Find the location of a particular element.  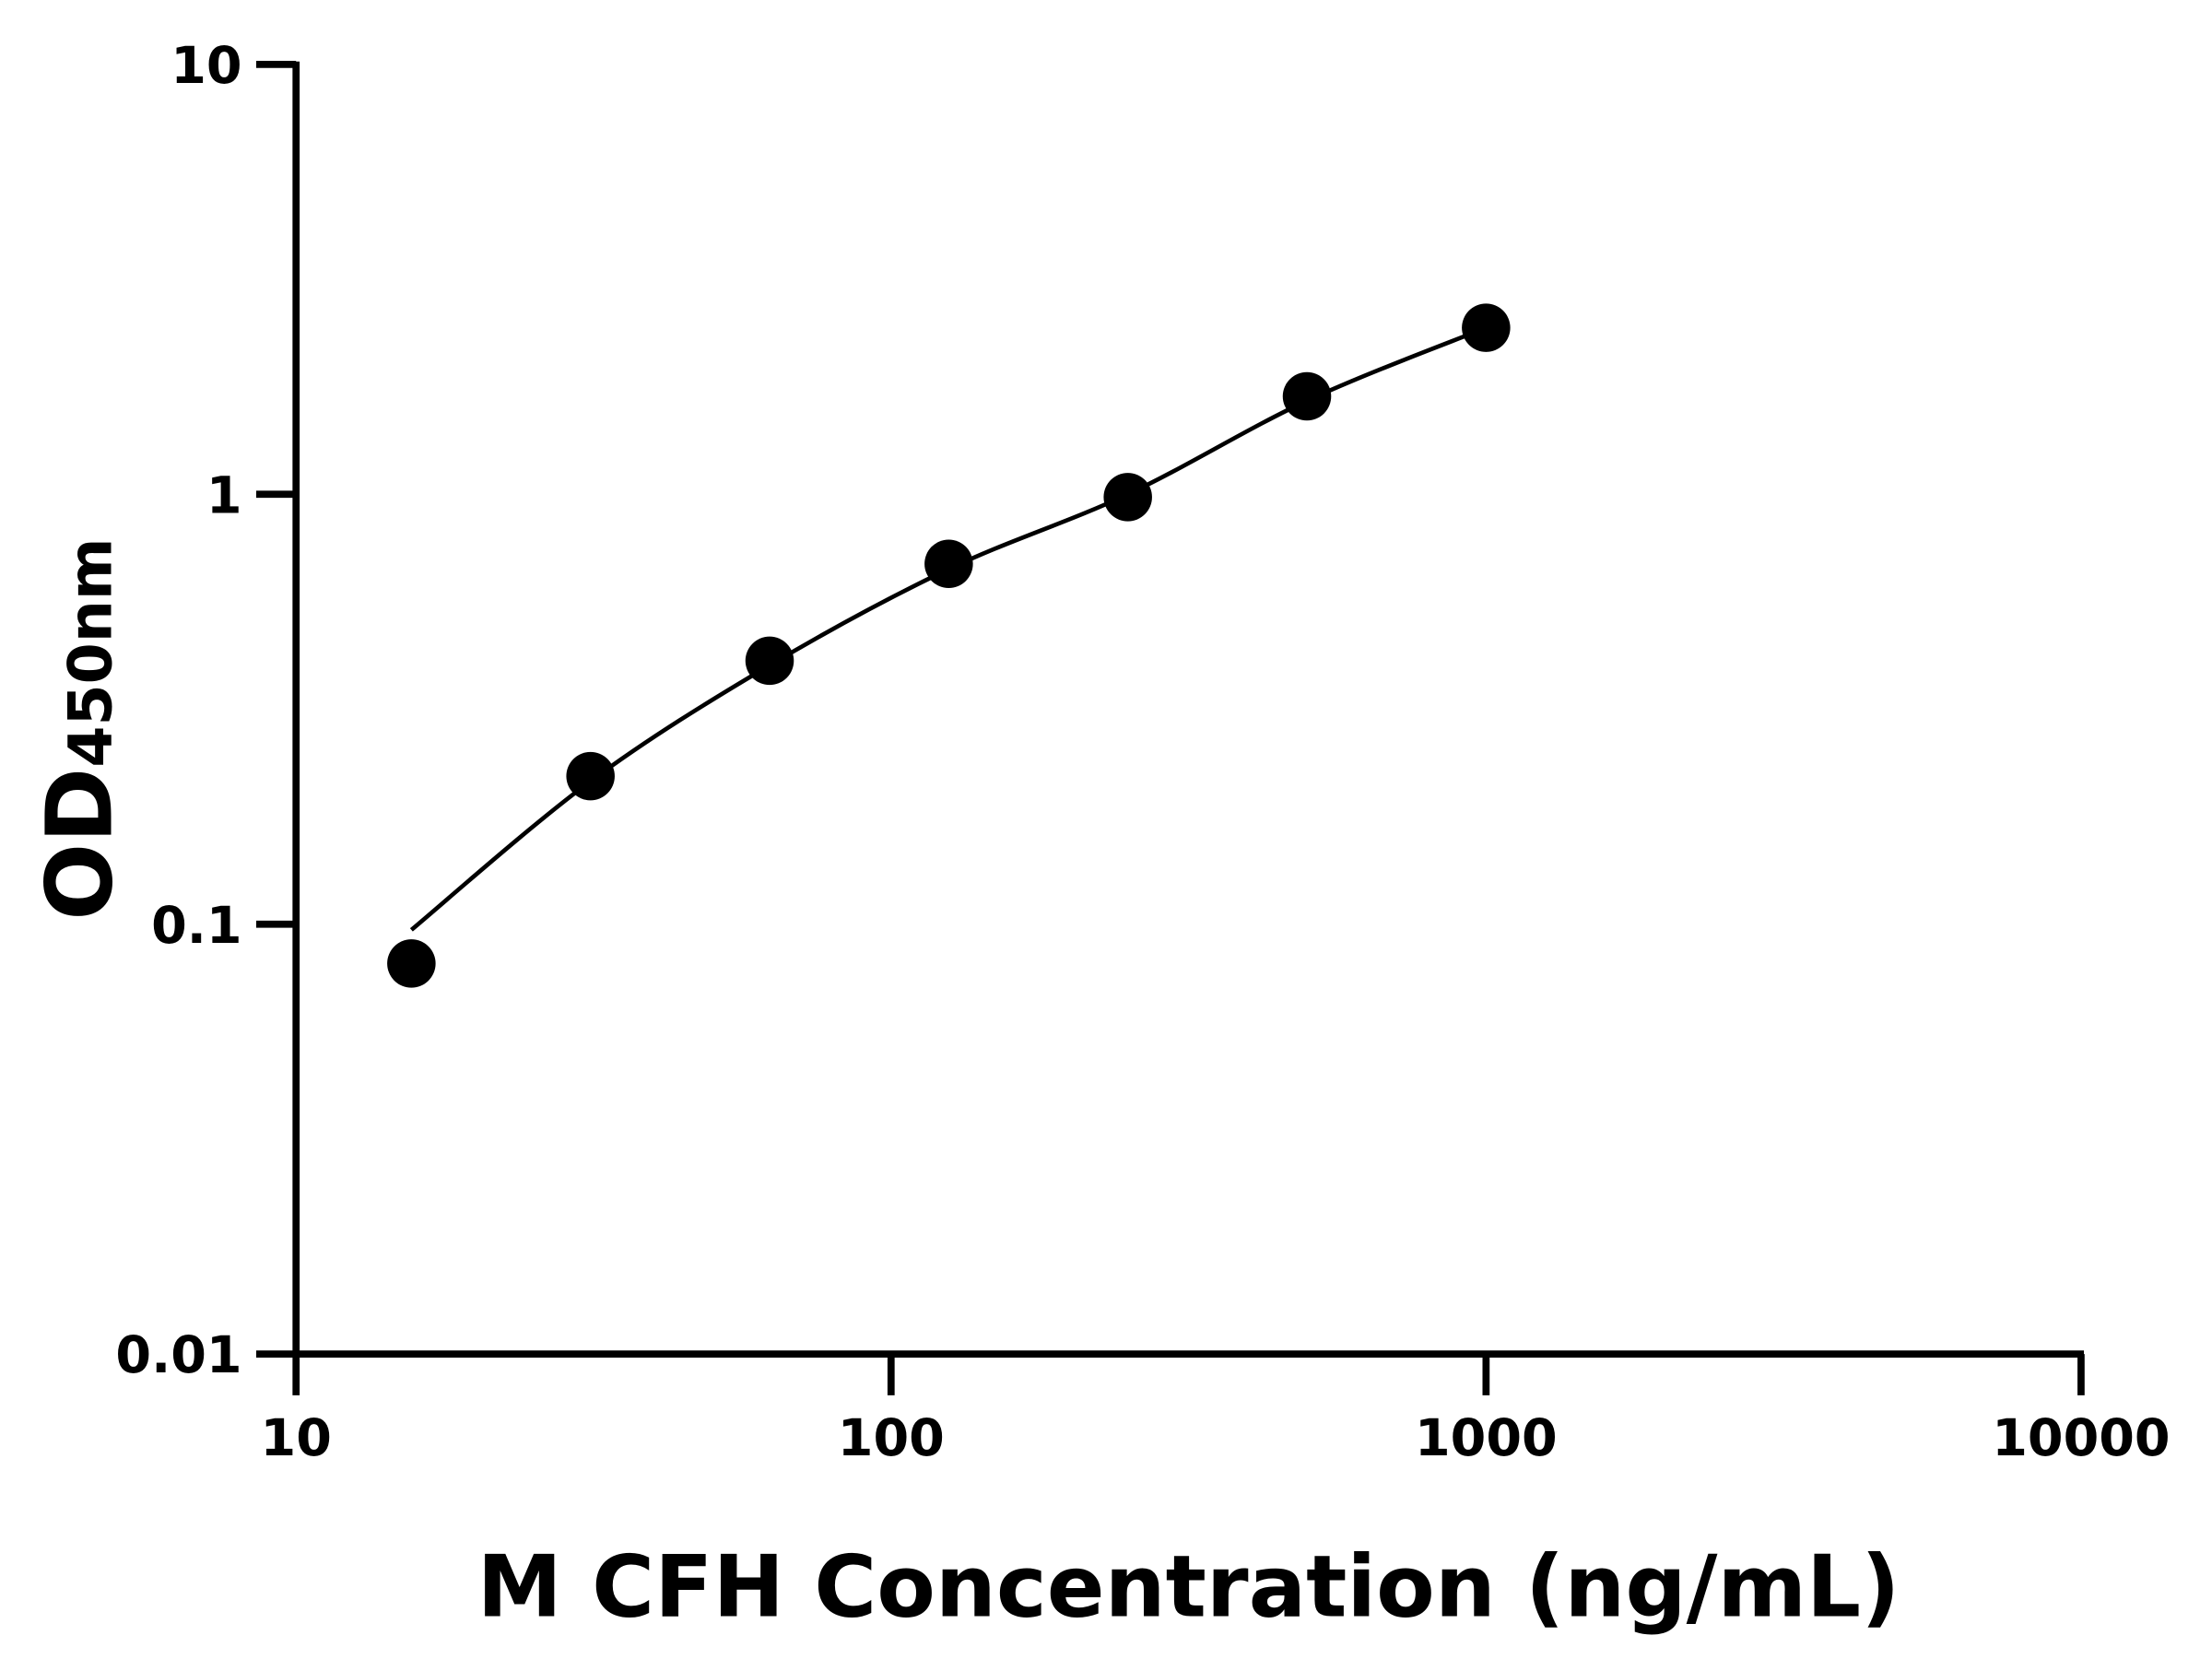

y-tick-label: 1 is located at coordinates (224, 495).